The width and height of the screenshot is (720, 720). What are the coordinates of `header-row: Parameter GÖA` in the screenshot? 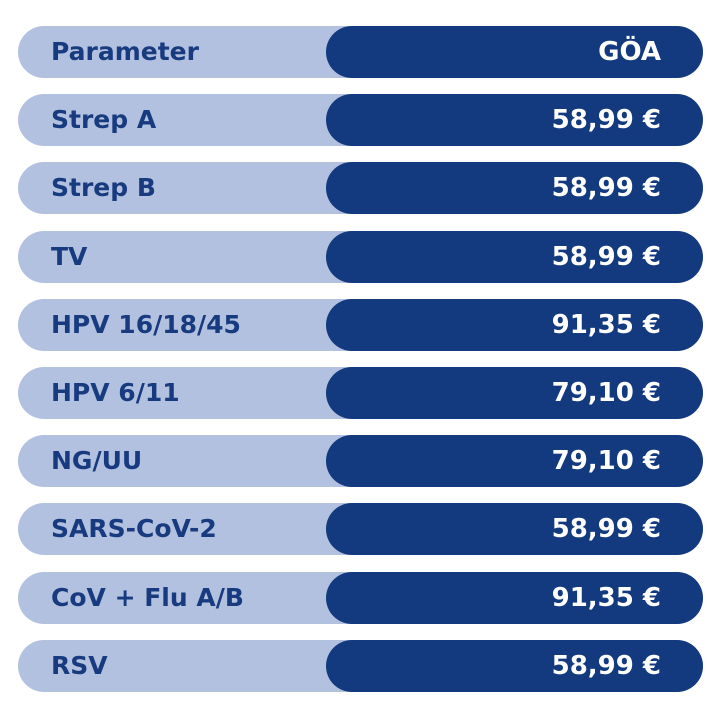 It's located at (360, 52).